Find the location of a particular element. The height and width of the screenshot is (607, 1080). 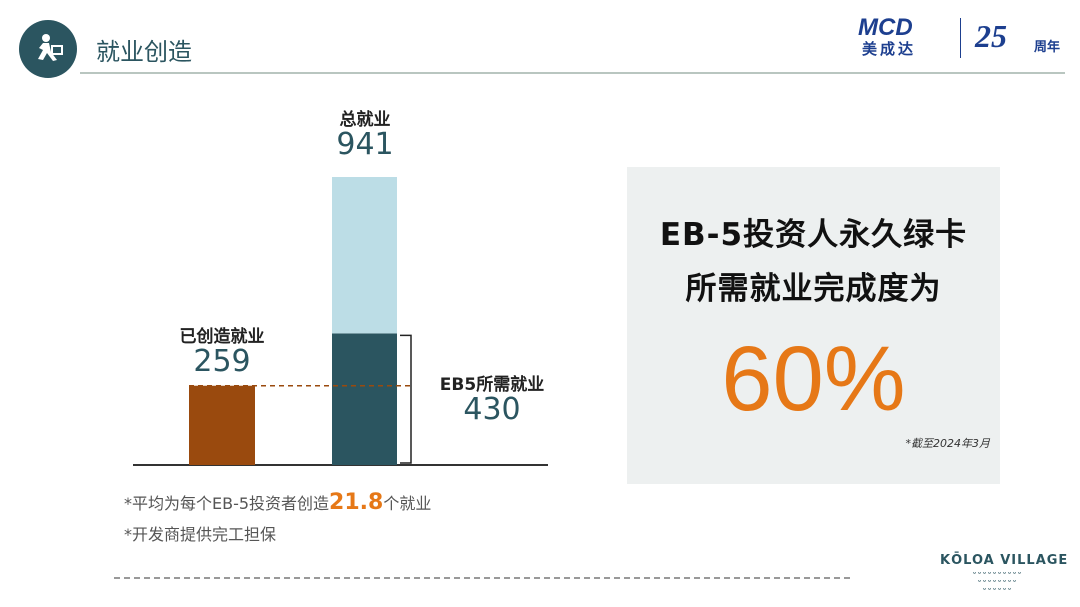

as-of-note: *截至2024年3月 is located at coordinates (948, 443).